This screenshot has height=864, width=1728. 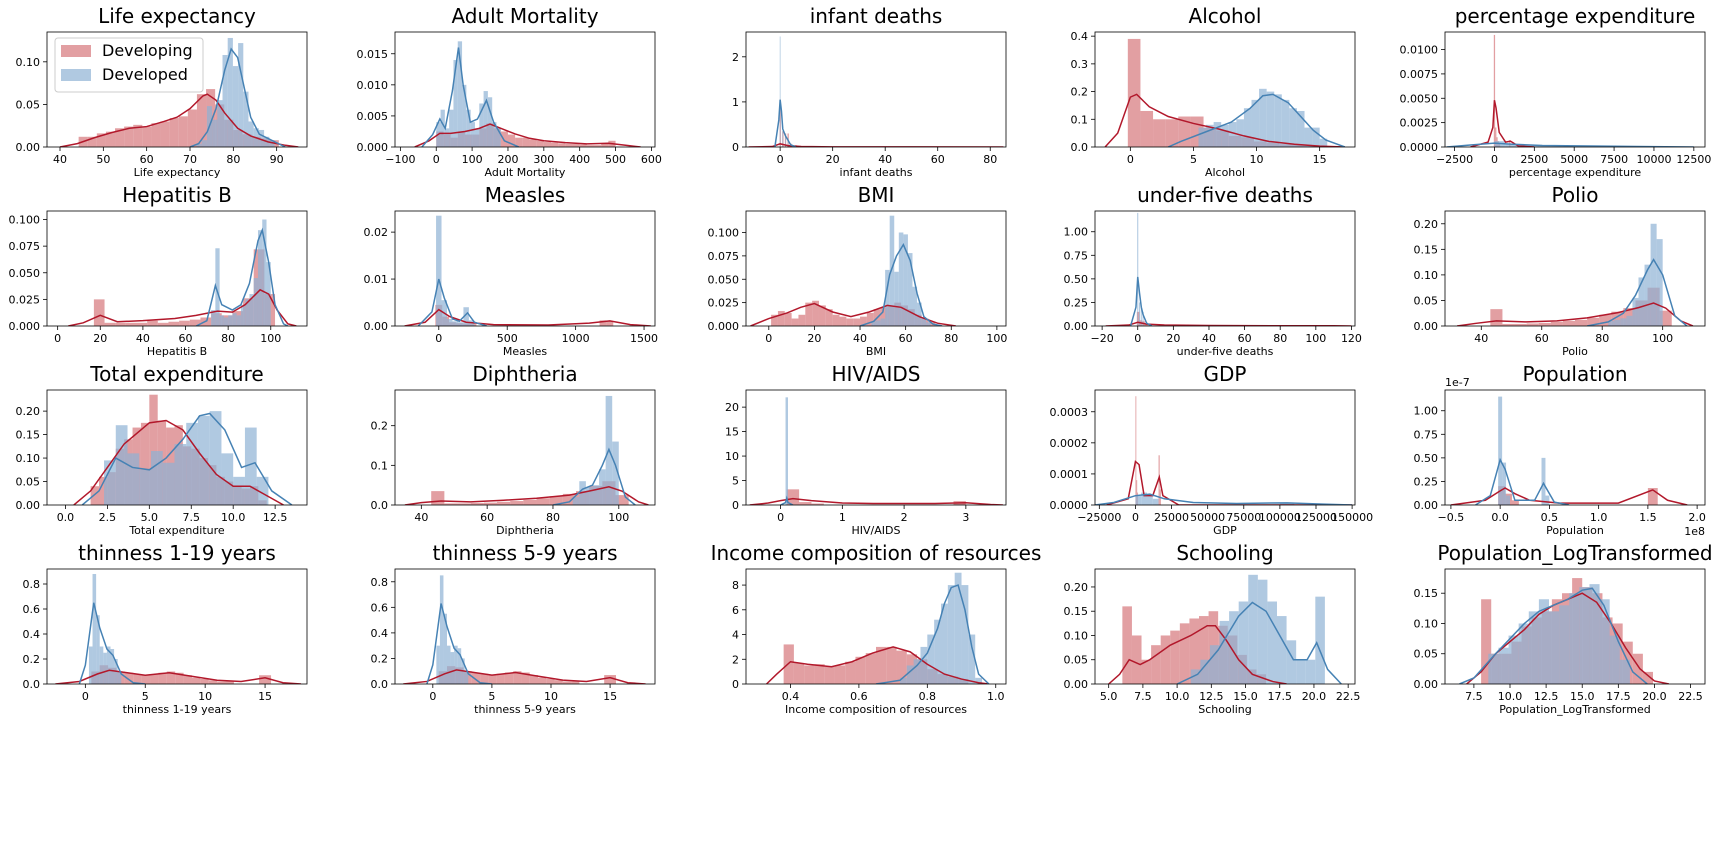 What do you see at coordinates (25, 299) in the screenshot?
I see `y-tick-label: 0.025` at bounding box center [25, 299].